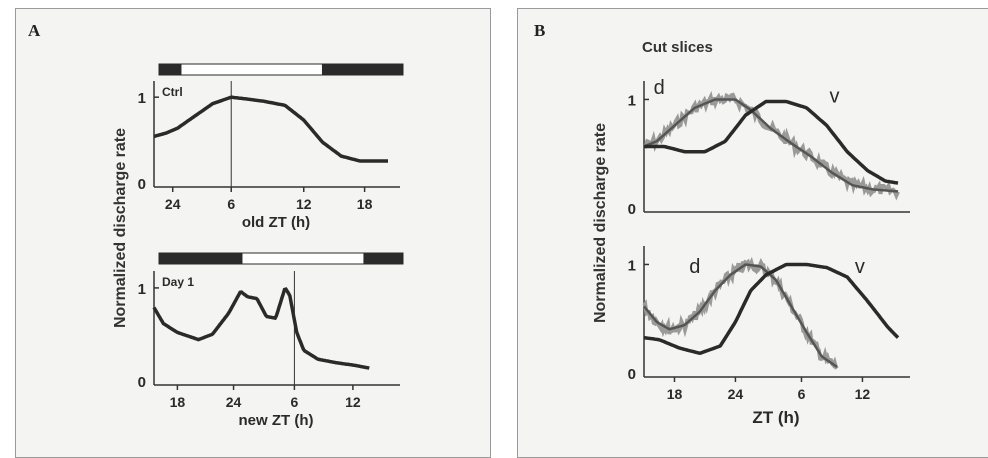  I want to click on series-line-d-noise, so click(771, 145).